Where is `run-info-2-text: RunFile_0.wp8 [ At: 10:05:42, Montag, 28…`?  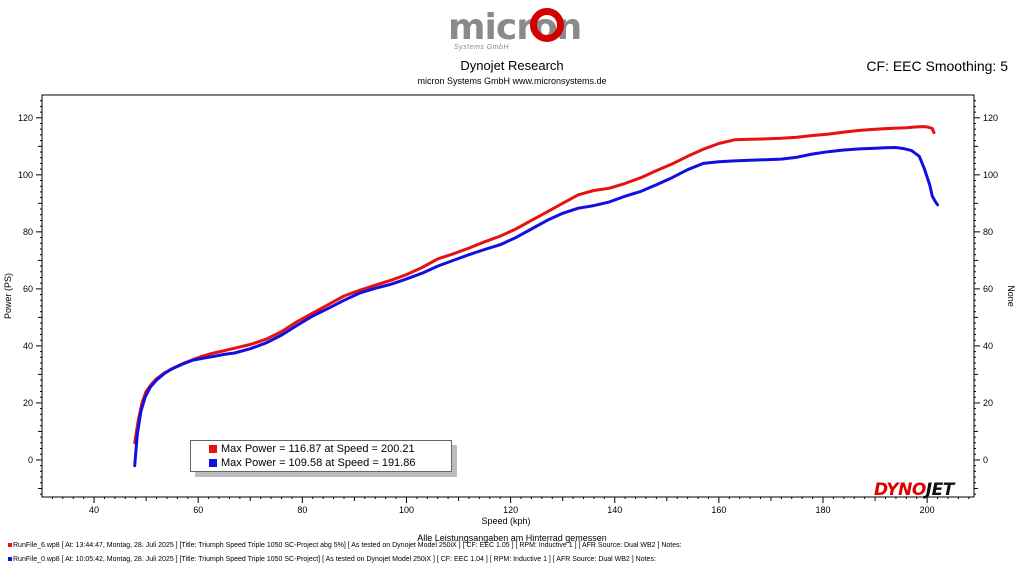 run-info-2-text: RunFile_0.wp8 [ At: 10:05:42, Montag, 28… is located at coordinates (334, 559).